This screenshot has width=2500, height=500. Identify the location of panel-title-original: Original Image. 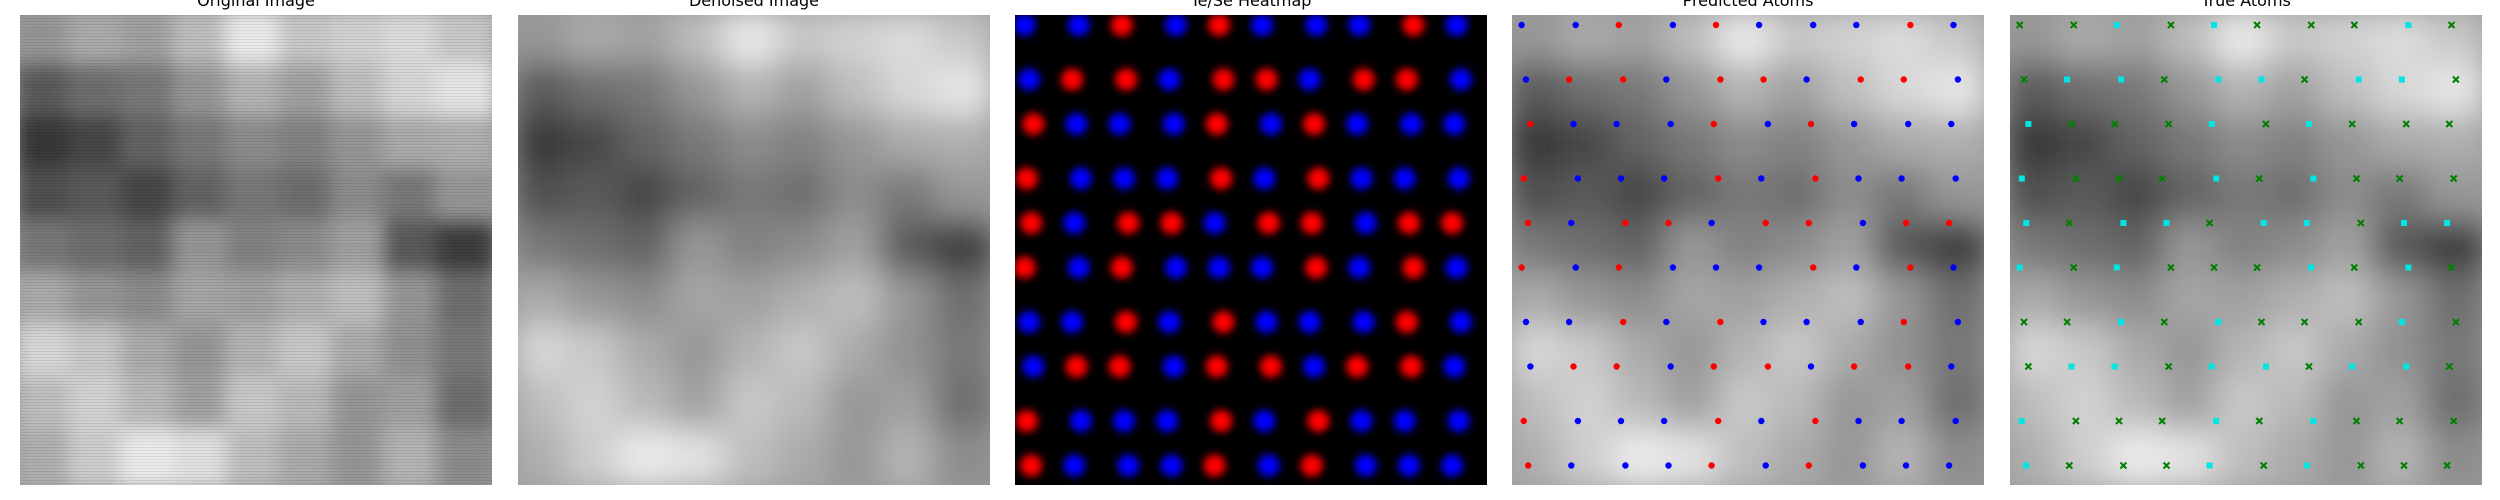
(256, 5).